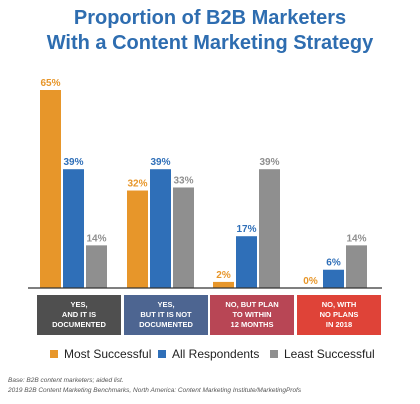  I want to click on category-label-2-line-2: BUT IT IS NOT, so click(166, 314).